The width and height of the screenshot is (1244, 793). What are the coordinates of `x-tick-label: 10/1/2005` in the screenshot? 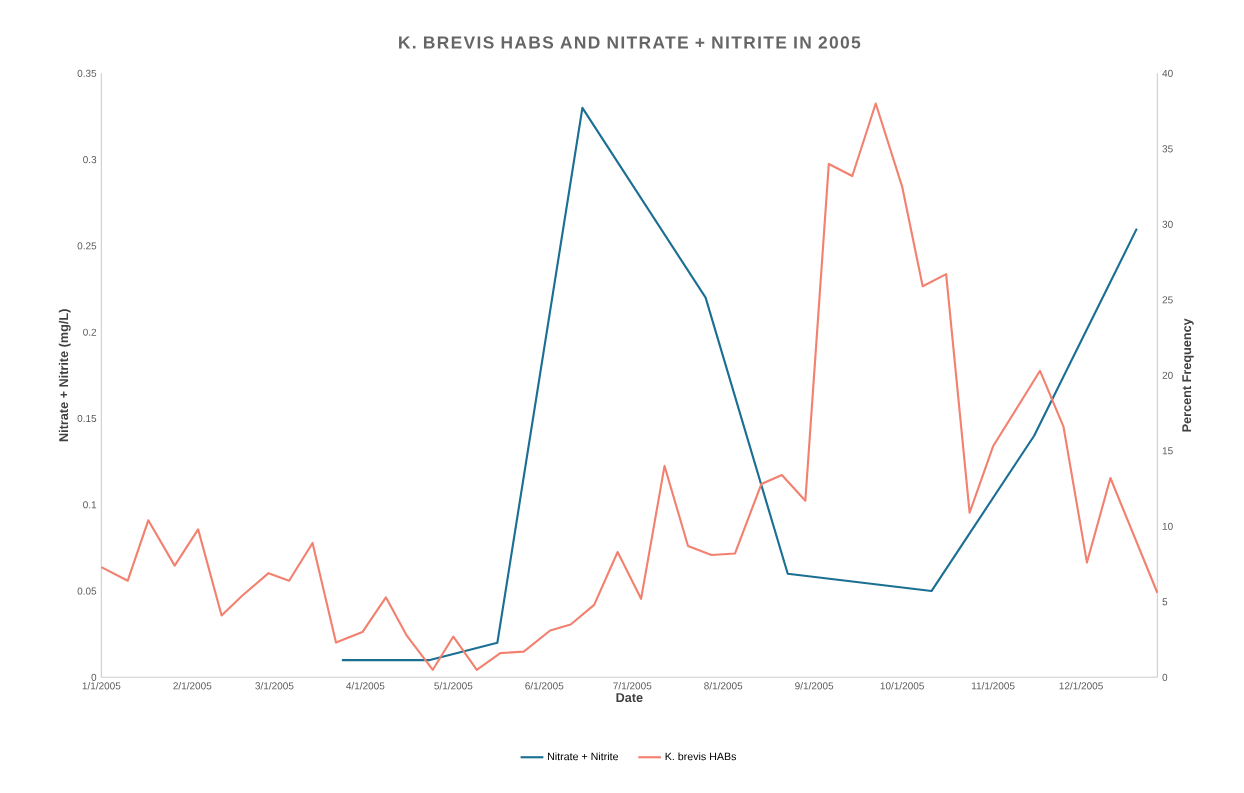 It's located at (902, 685).